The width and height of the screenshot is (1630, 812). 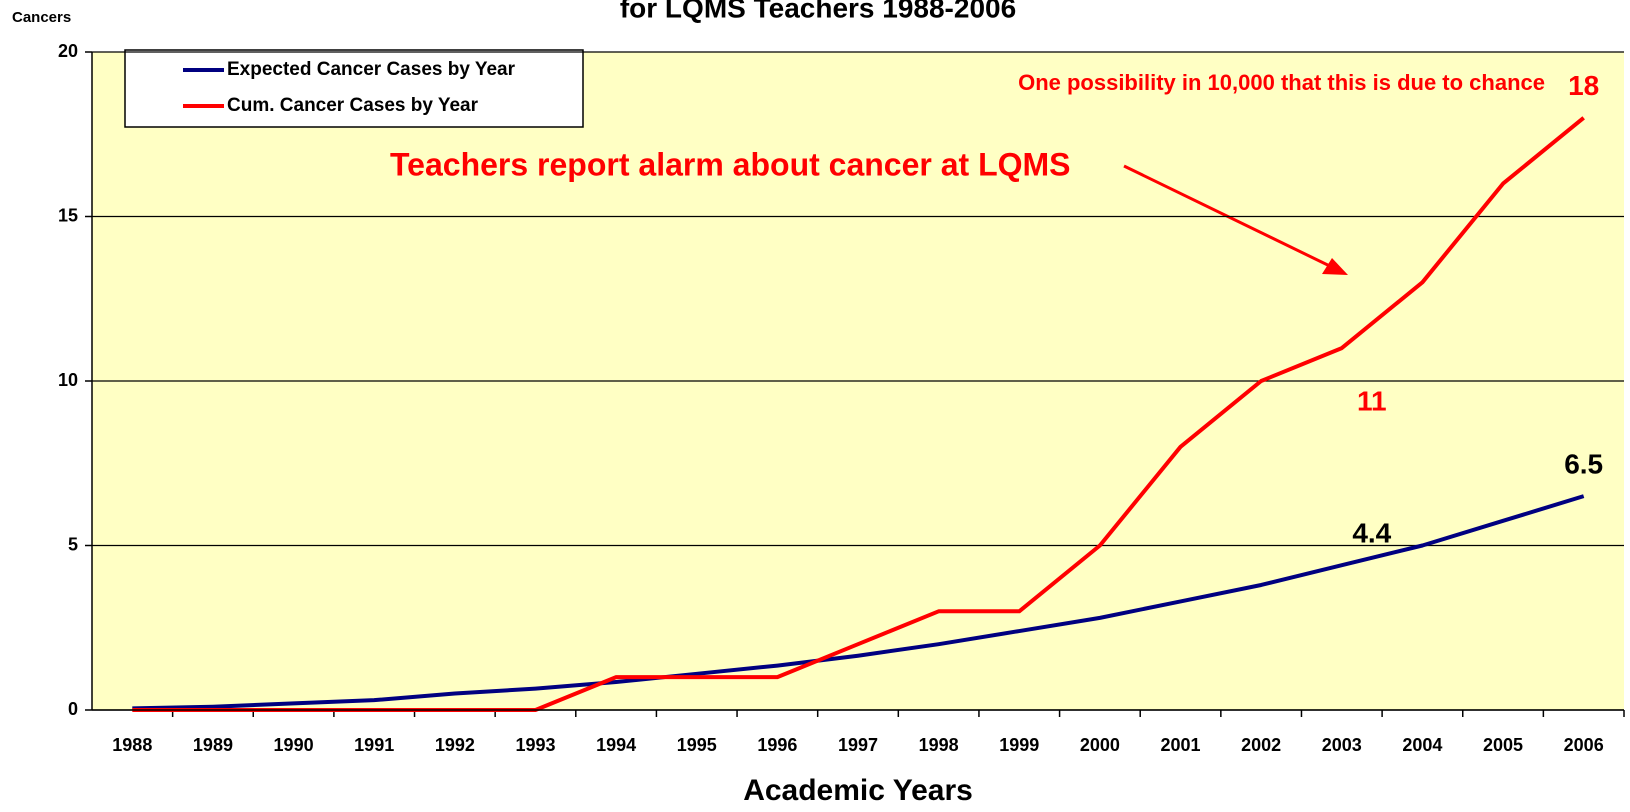 I want to click on x-tick-label: 1989, so click(x=213, y=745).